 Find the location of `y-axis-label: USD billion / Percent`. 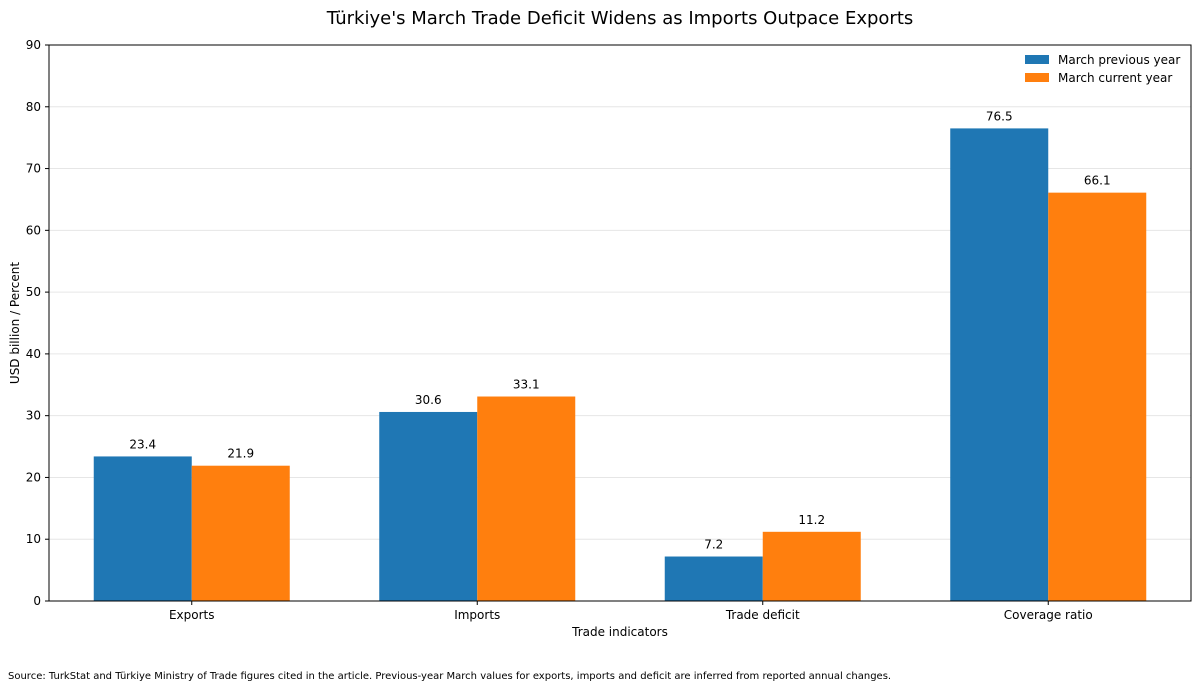

y-axis-label: USD billion / Percent is located at coordinates (15, 323).